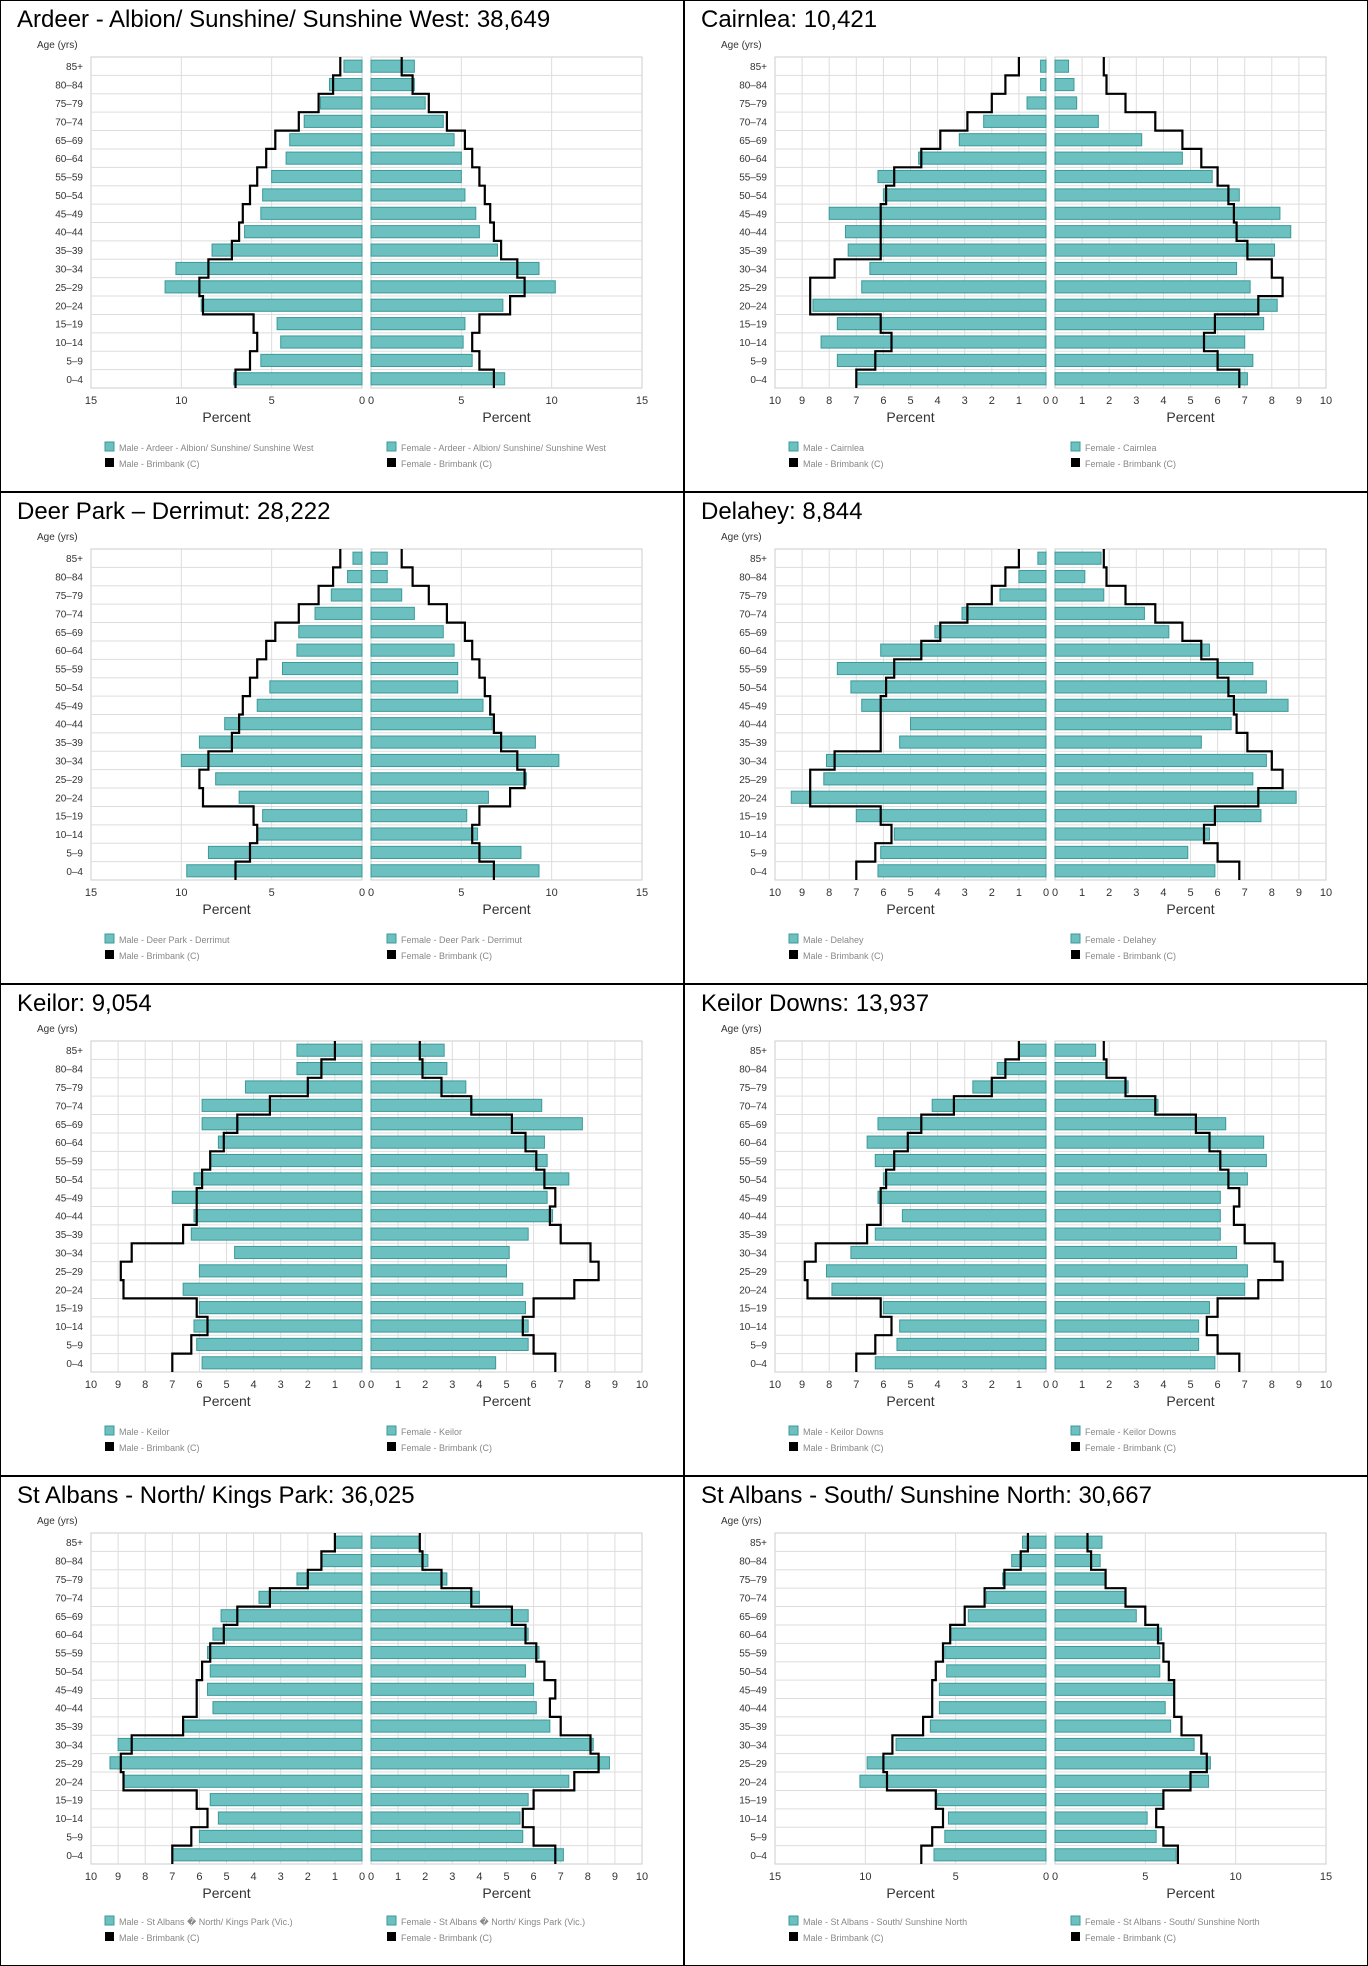 The width and height of the screenshot is (1368, 1966). I want to click on x-tick-label: 2, so click(992, 893).